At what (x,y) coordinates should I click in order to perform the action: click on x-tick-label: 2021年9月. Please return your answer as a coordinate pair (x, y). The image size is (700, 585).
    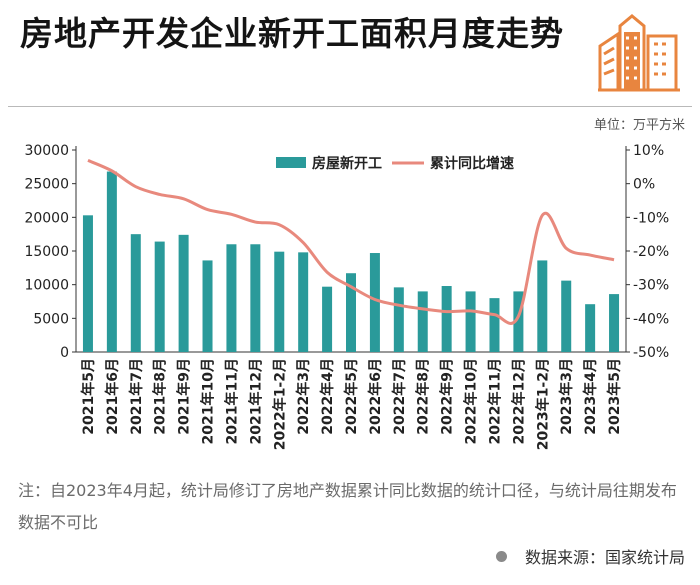
    Looking at the image, I should click on (184, 396).